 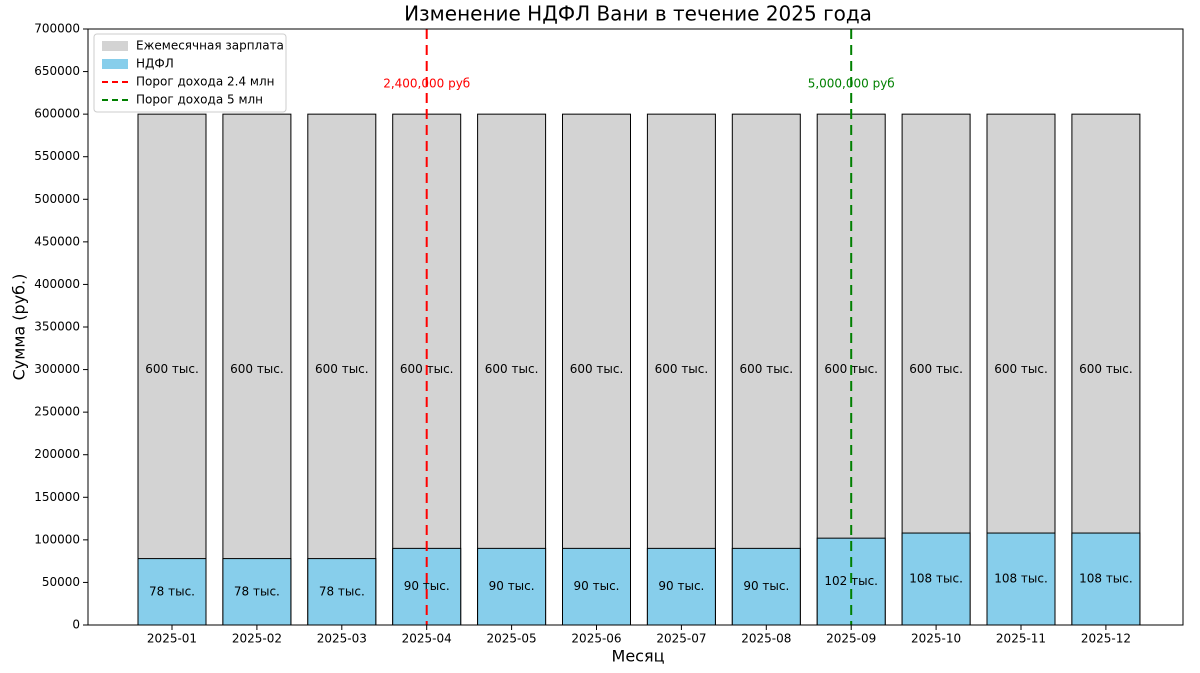 I want to click on x-tick-label: 2025-08, so click(x=766, y=639).